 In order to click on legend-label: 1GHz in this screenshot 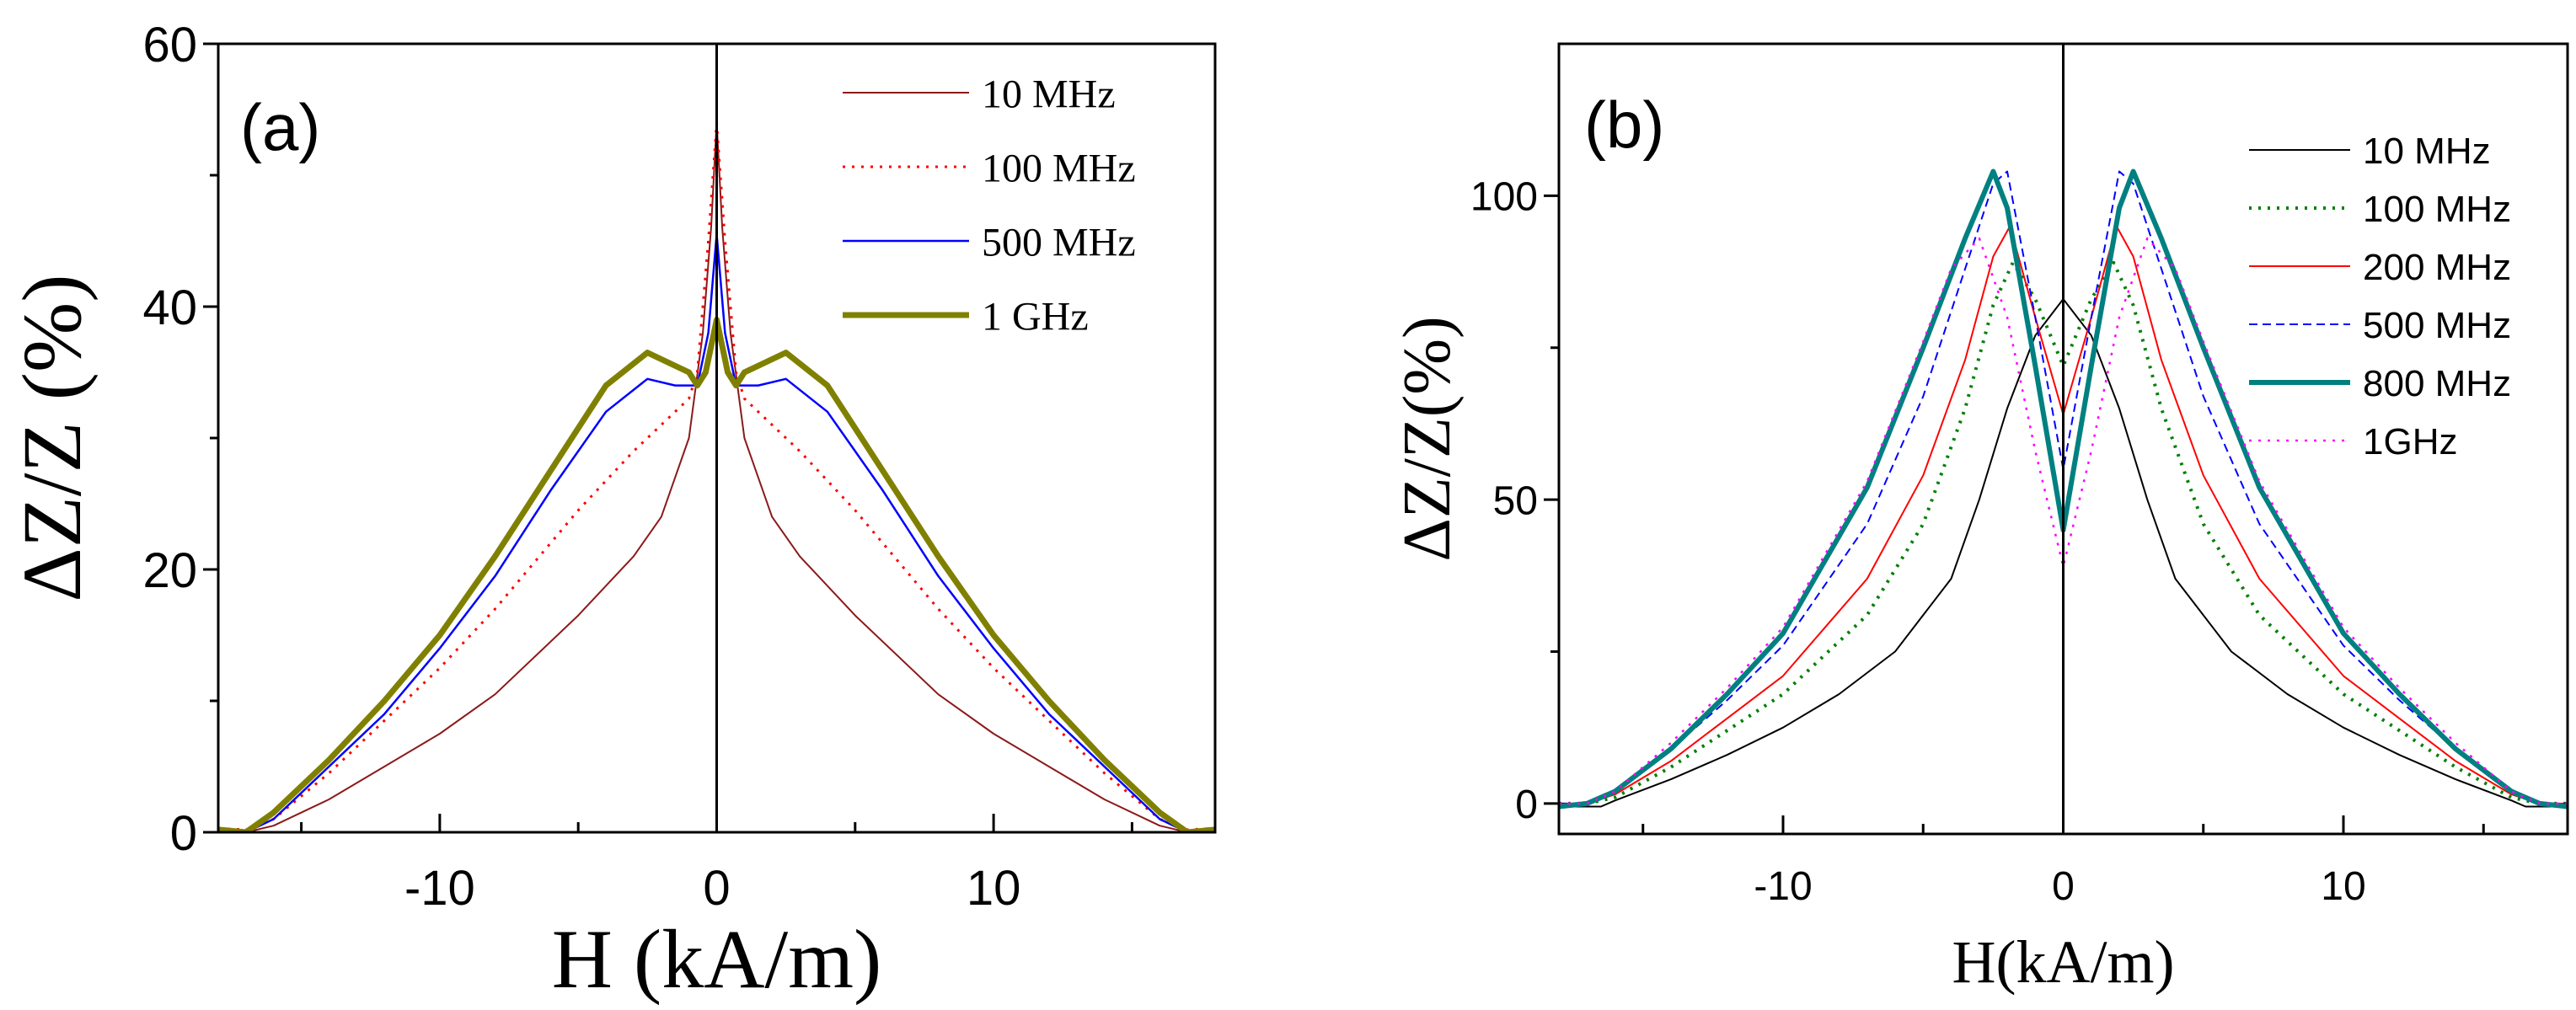, I will do `click(2410, 441)`.